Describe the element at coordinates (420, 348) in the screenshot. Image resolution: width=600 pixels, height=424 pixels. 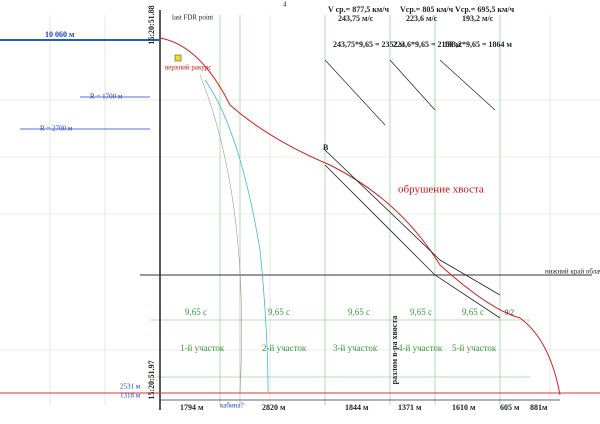
I see `segment: 4-й участок` at that location.